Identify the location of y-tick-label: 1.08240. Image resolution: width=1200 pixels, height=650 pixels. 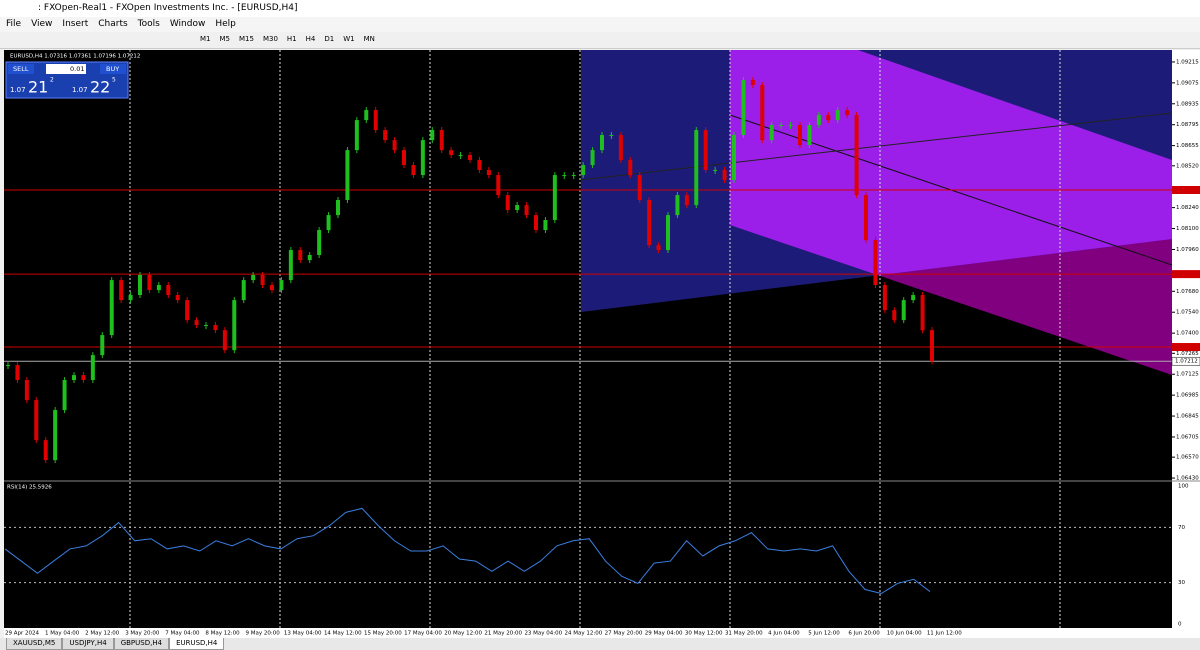
(1187, 208).